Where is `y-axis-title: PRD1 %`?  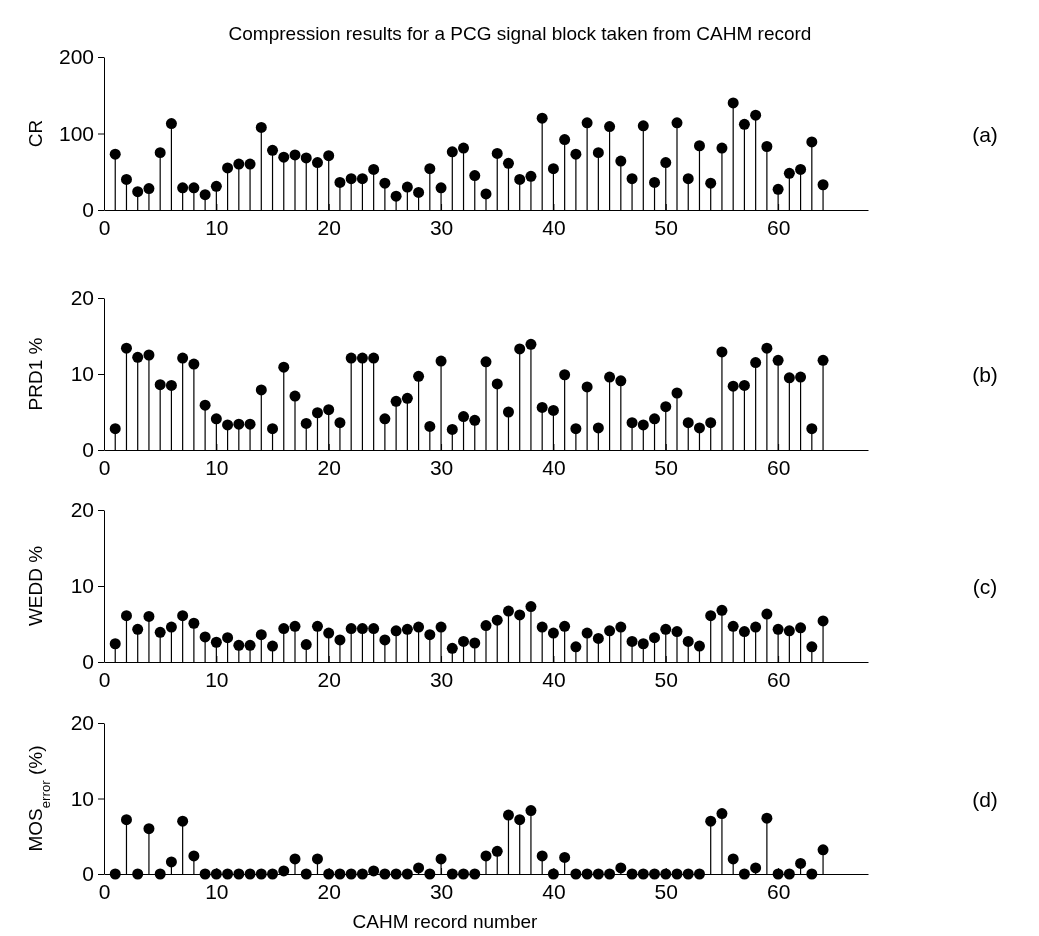 y-axis-title: PRD1 % is located at coordinates (35, 374).